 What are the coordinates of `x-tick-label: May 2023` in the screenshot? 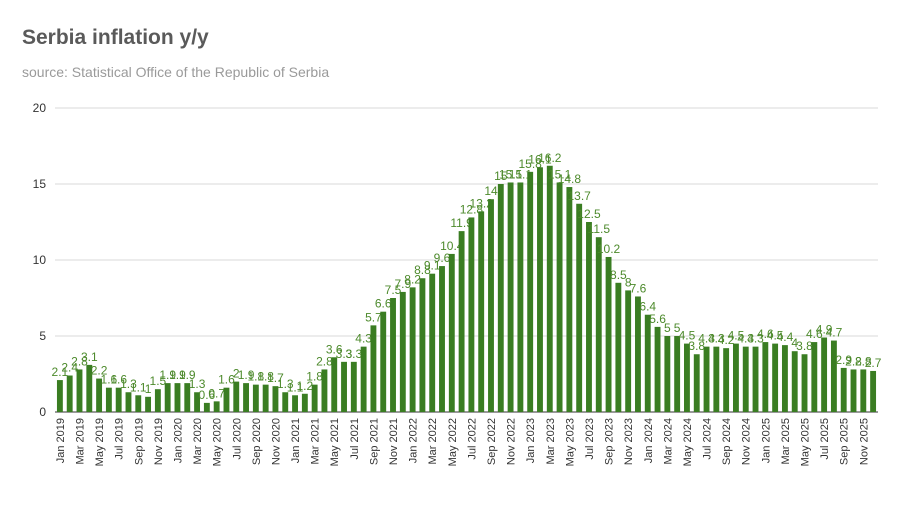 It's located at (570, 442).